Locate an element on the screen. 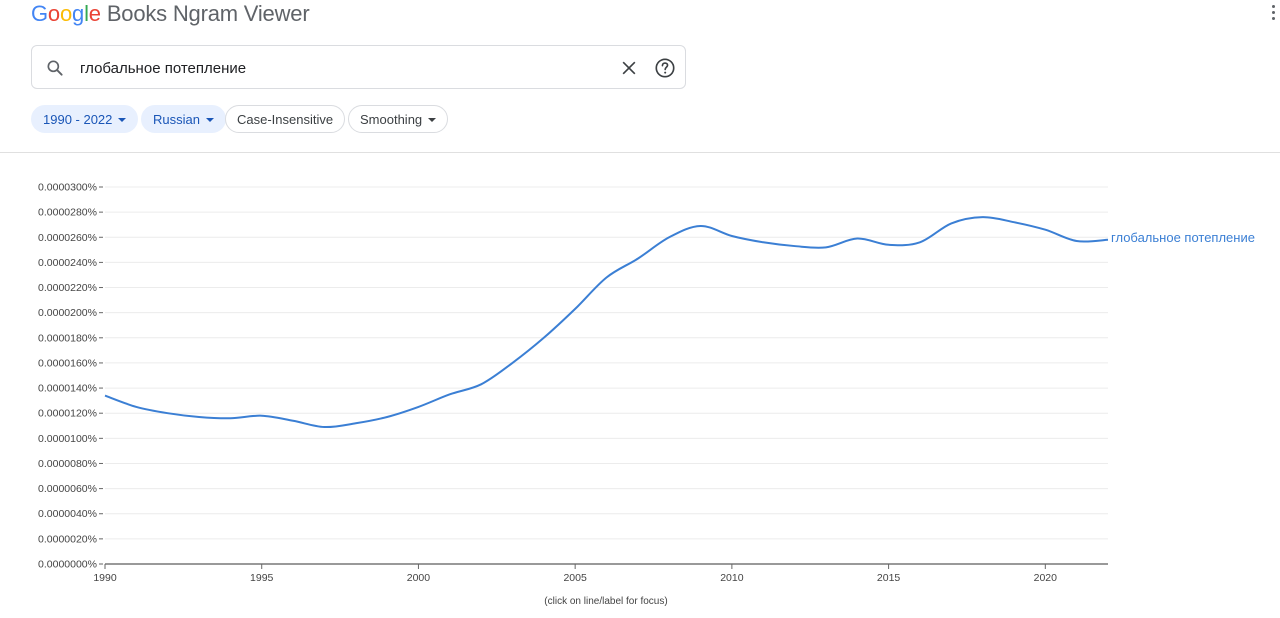  header: Google Books Ngram Viewer is located at coordinates (640, 15).